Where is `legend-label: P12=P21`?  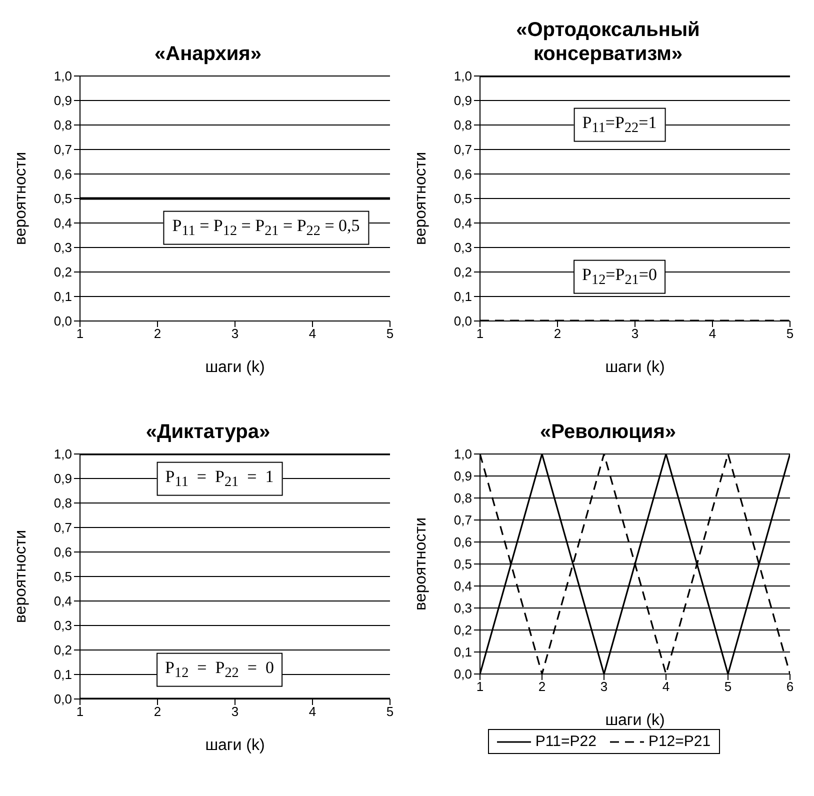 legend-label: P12=P21 is located at coordinates (679, 741).